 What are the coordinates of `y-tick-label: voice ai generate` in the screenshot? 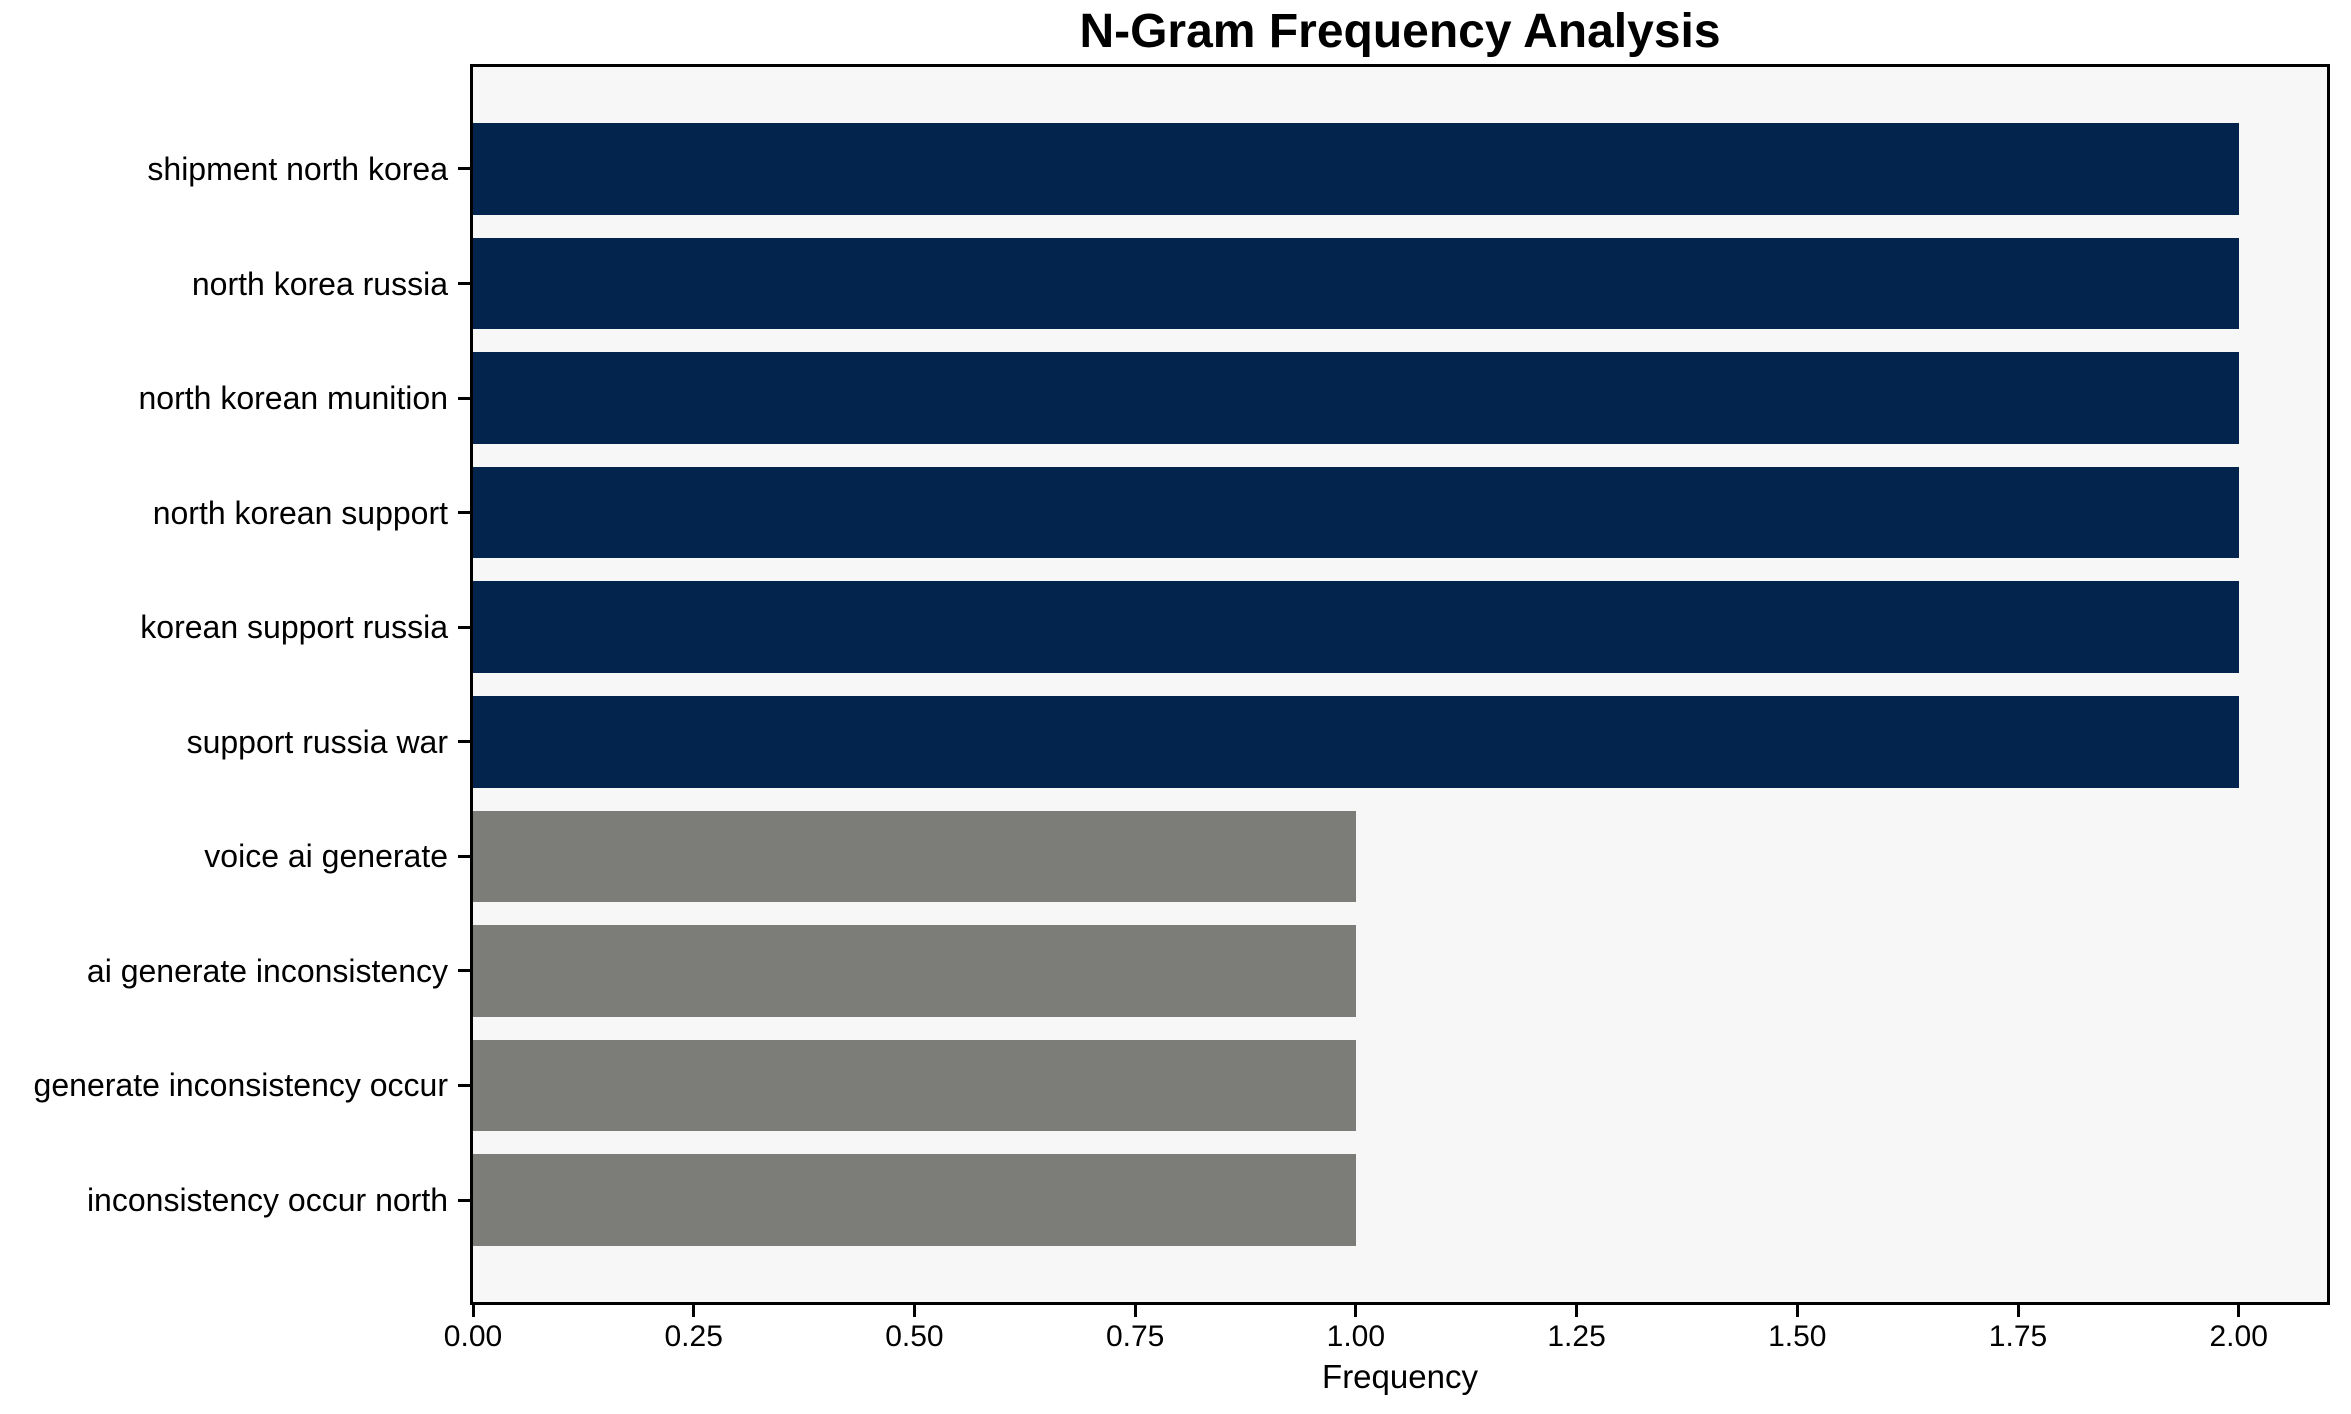 It's located at (326, 856).